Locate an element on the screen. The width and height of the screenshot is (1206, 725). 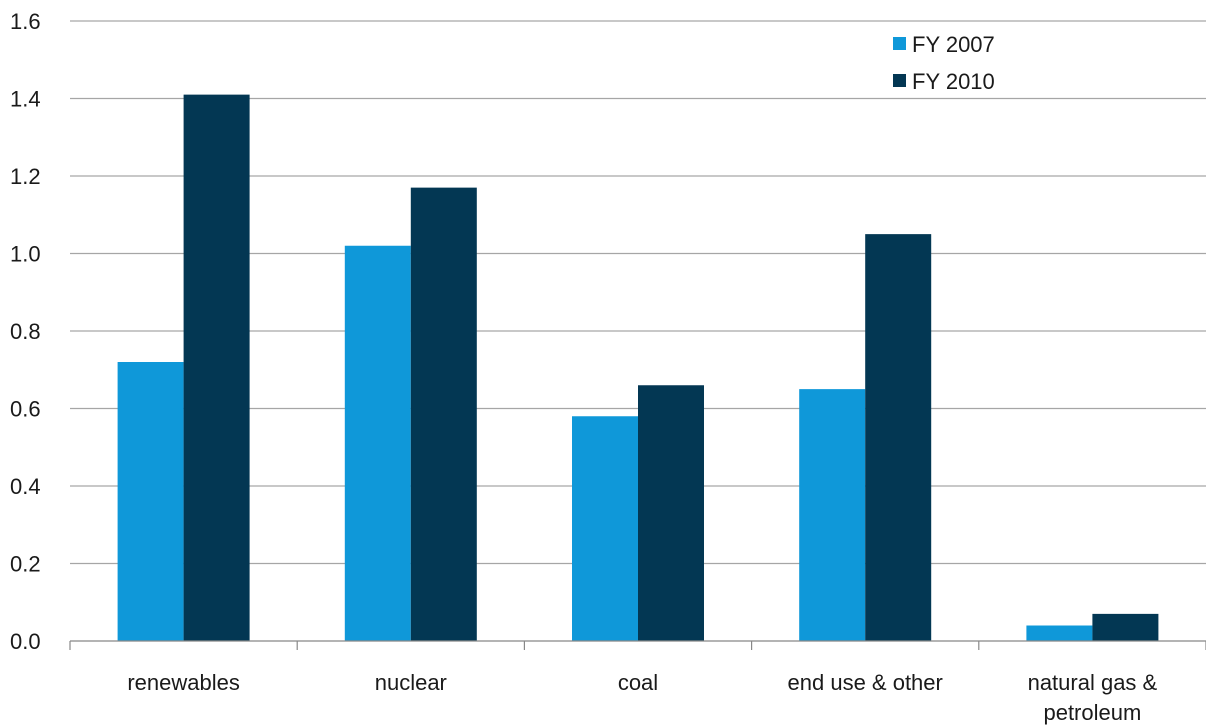
y-tick-label: 1.2 is located at coordinates (25, 176).